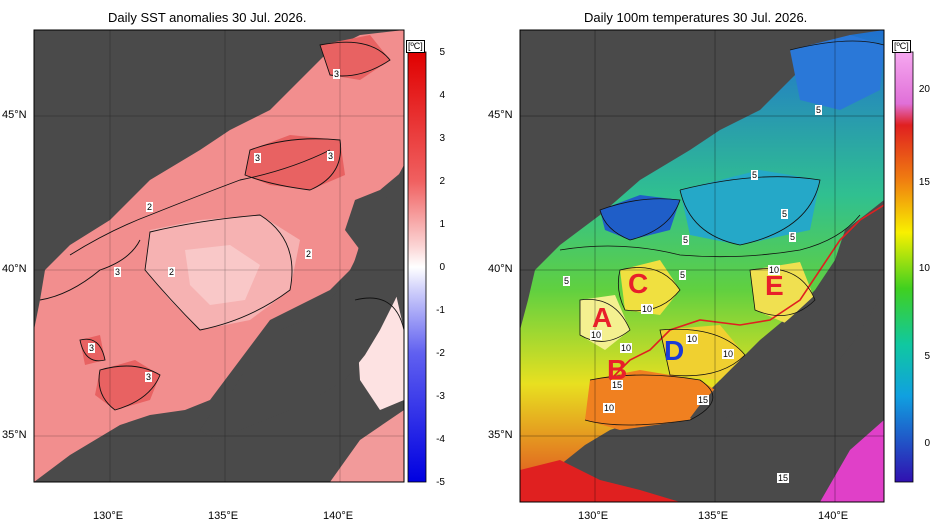 The width and height of the screenshot is (933, 526). I want to click on left-cb-tick: -2, so click(440, 353).